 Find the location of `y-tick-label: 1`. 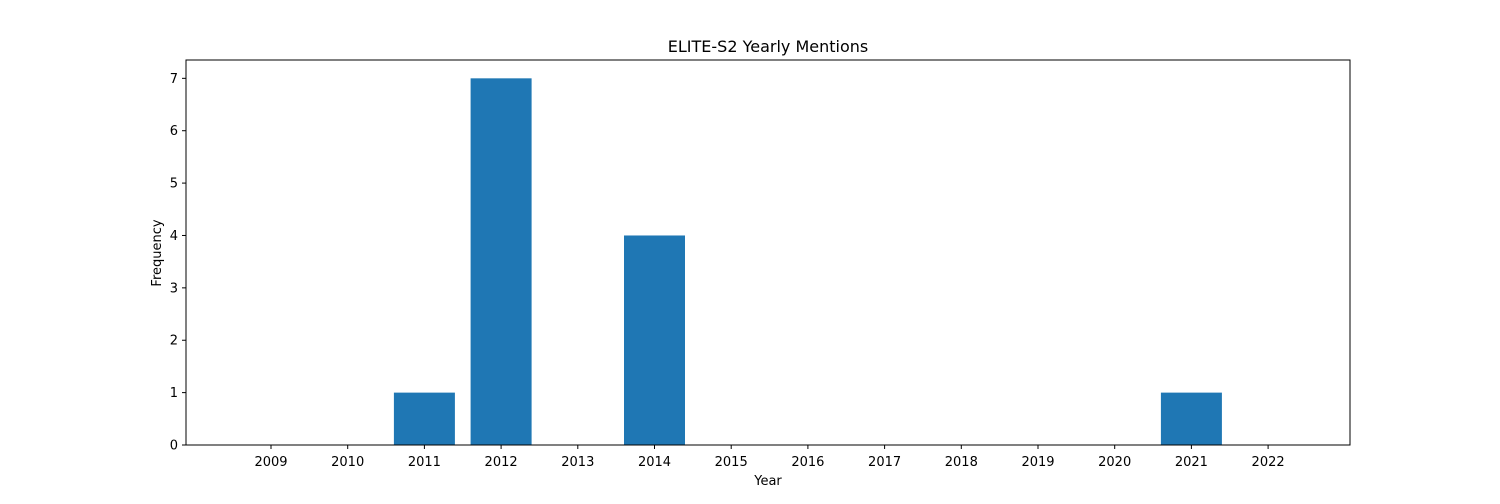

y-tick-label: 1 is located at coordinates (174, 393).